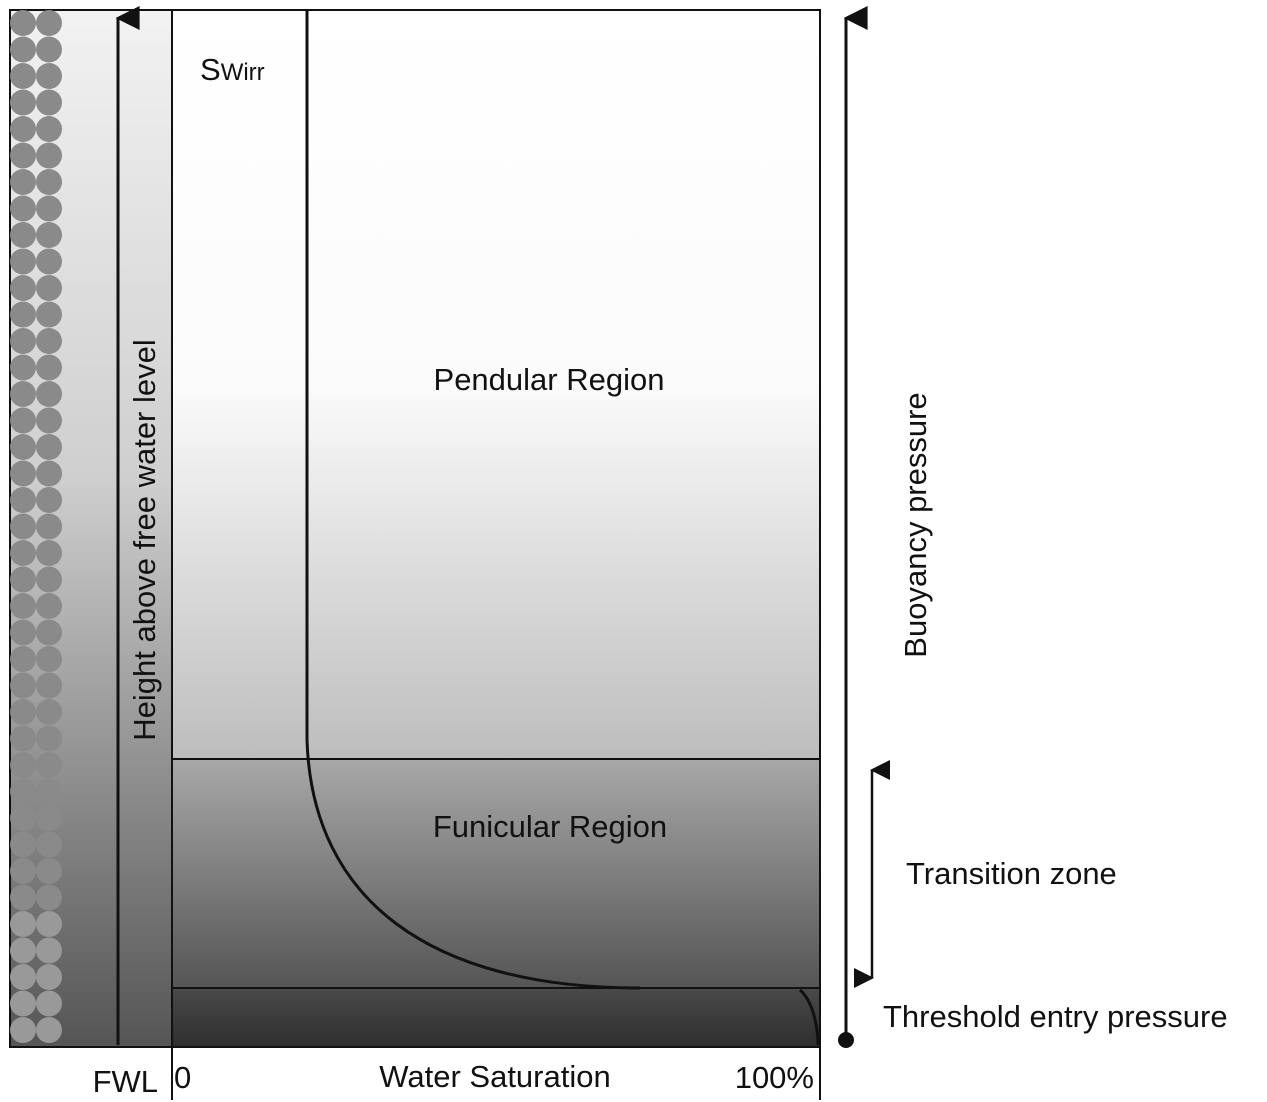 This screenshot has height=1102, width=1267. Describe the element at coordinates (774, 1077) in the screenshot. I see `x-end-label: 100%` at that location.